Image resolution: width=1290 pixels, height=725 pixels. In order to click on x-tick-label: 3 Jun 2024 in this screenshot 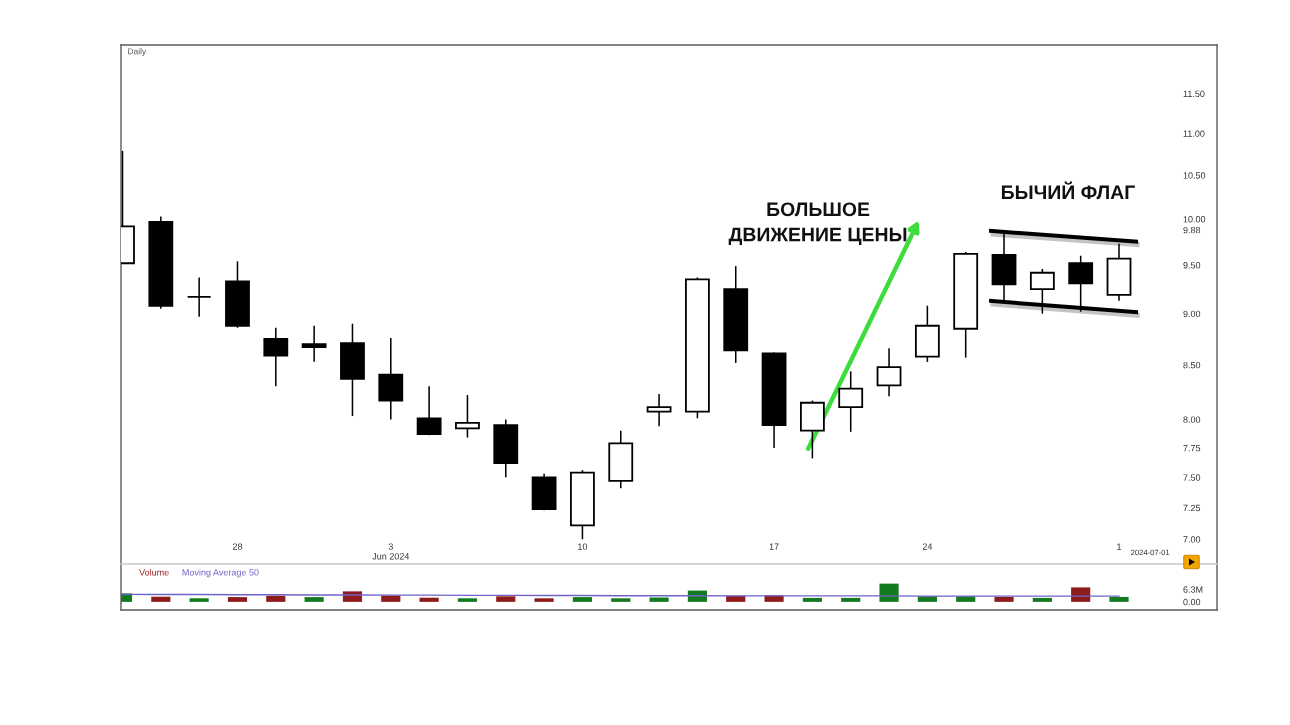, I will do `click(391, 551)`.